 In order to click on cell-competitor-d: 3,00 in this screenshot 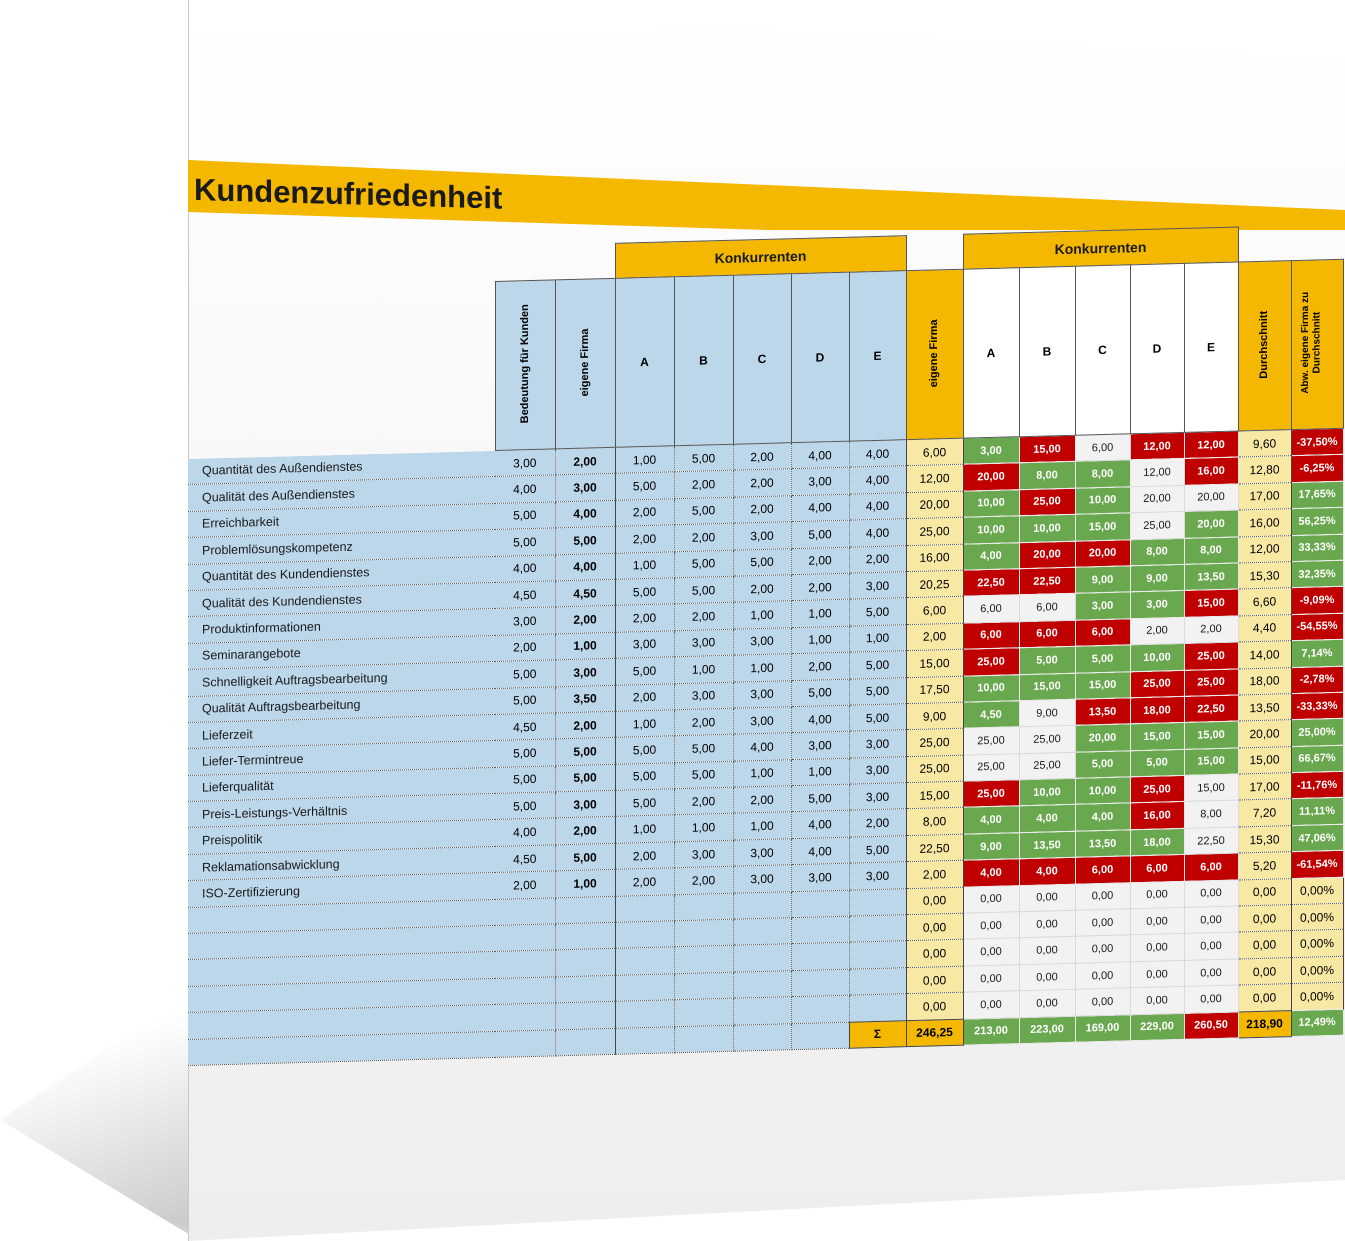, I will do `click(820, 481)`.